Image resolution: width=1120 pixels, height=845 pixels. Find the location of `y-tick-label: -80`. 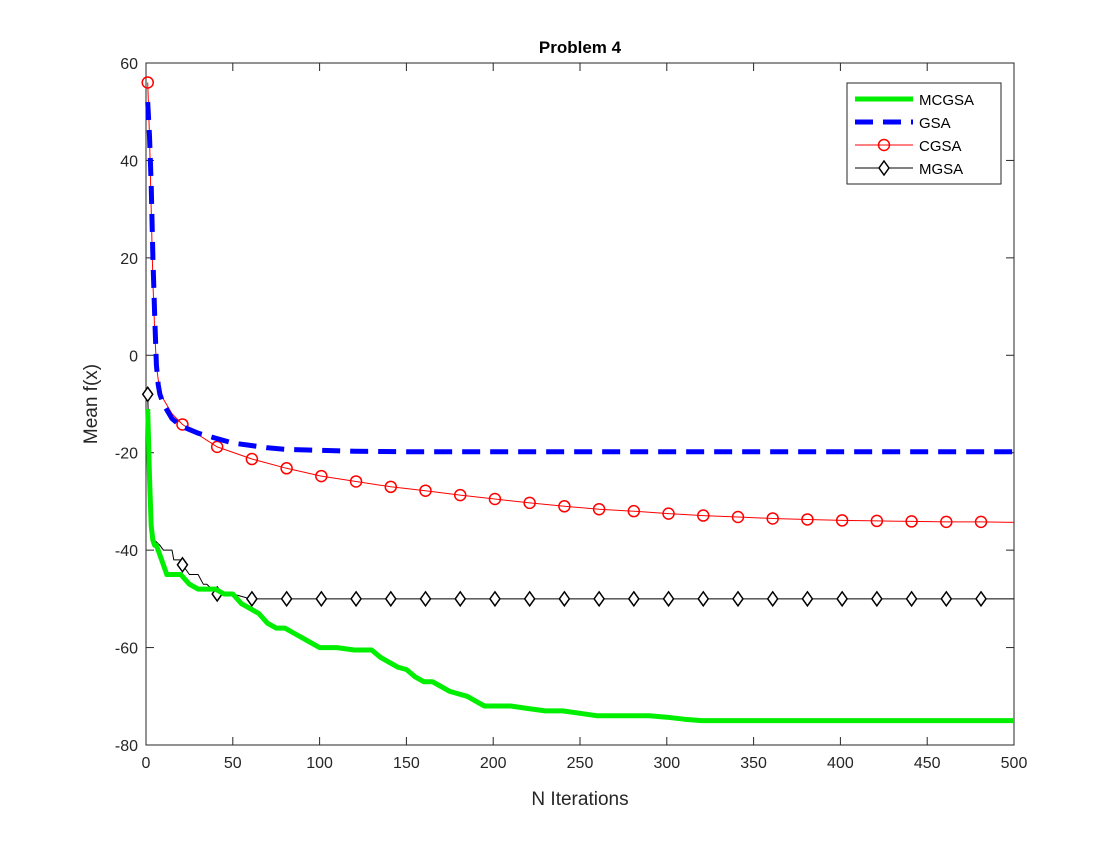

y-tick-label: -80 is located at coordinates (126, 746).